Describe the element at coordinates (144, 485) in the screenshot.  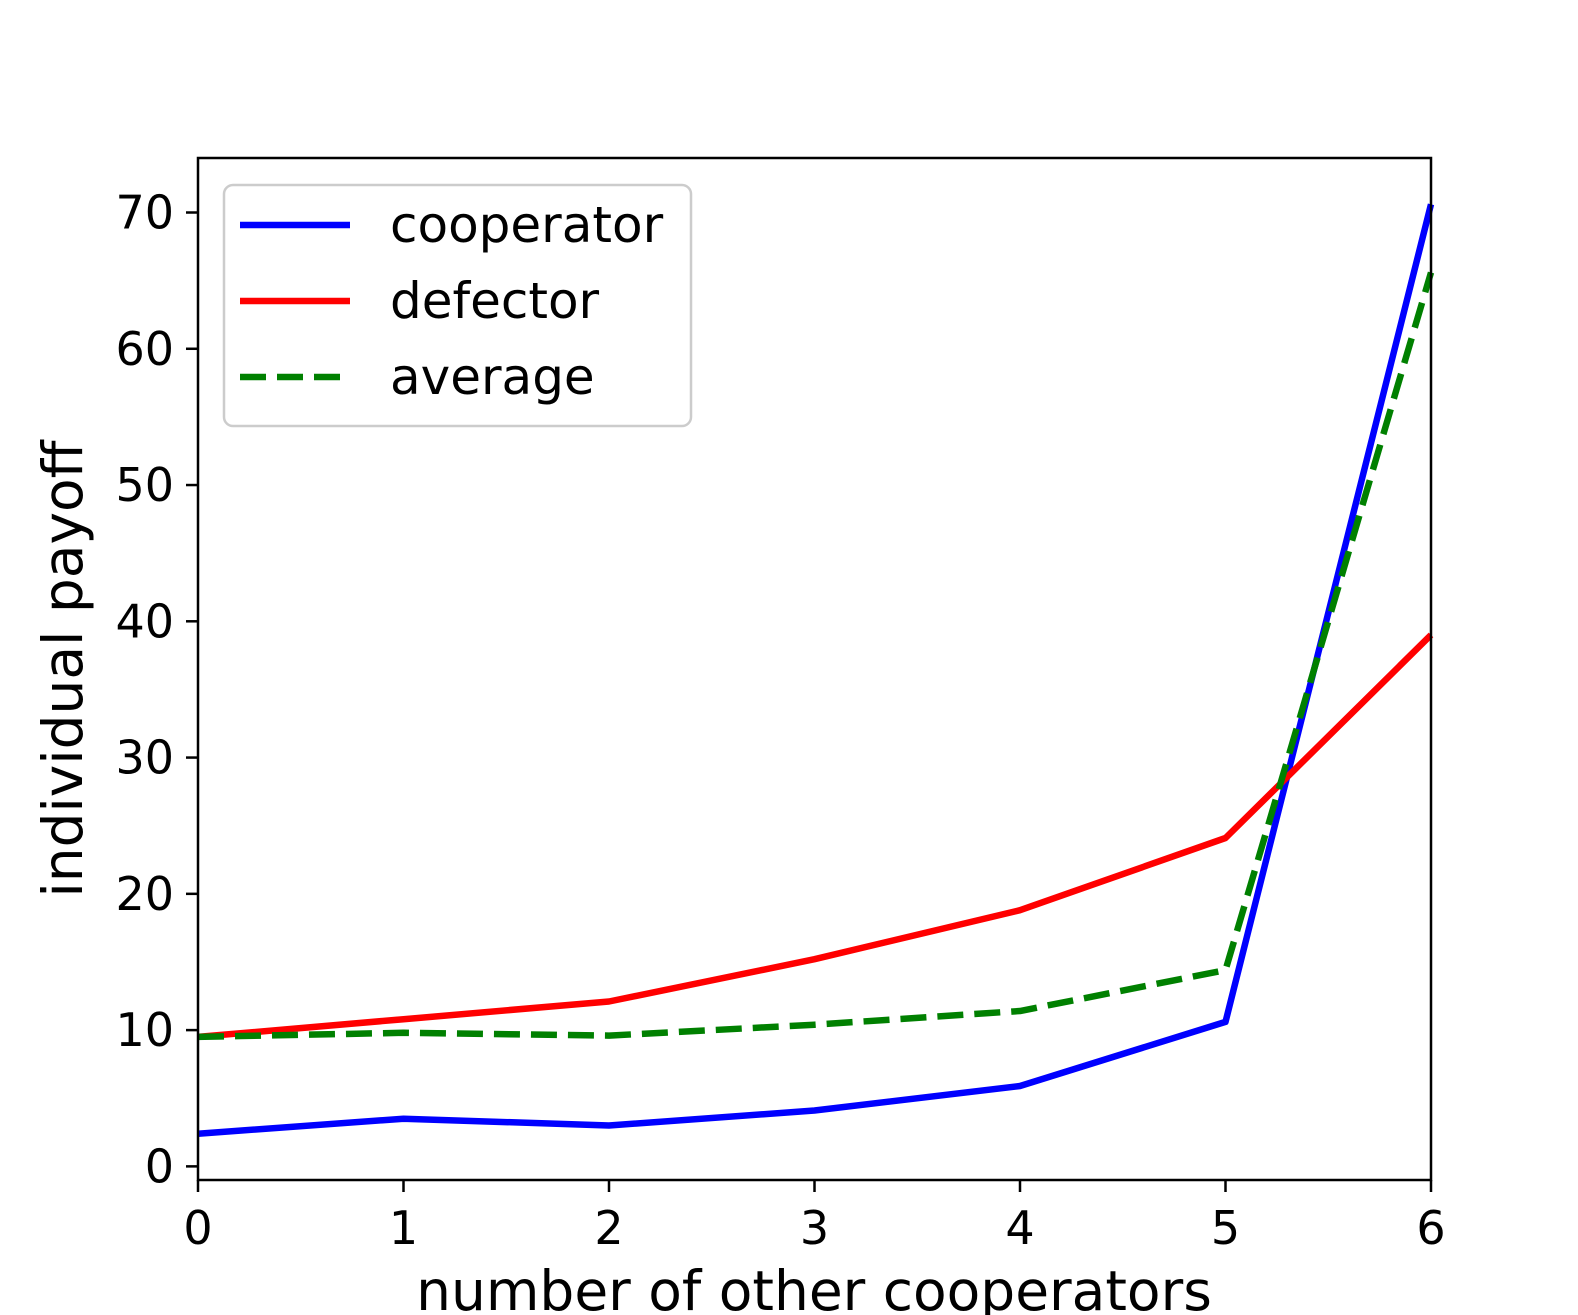
I see `y-tick-label: 50` at that location.